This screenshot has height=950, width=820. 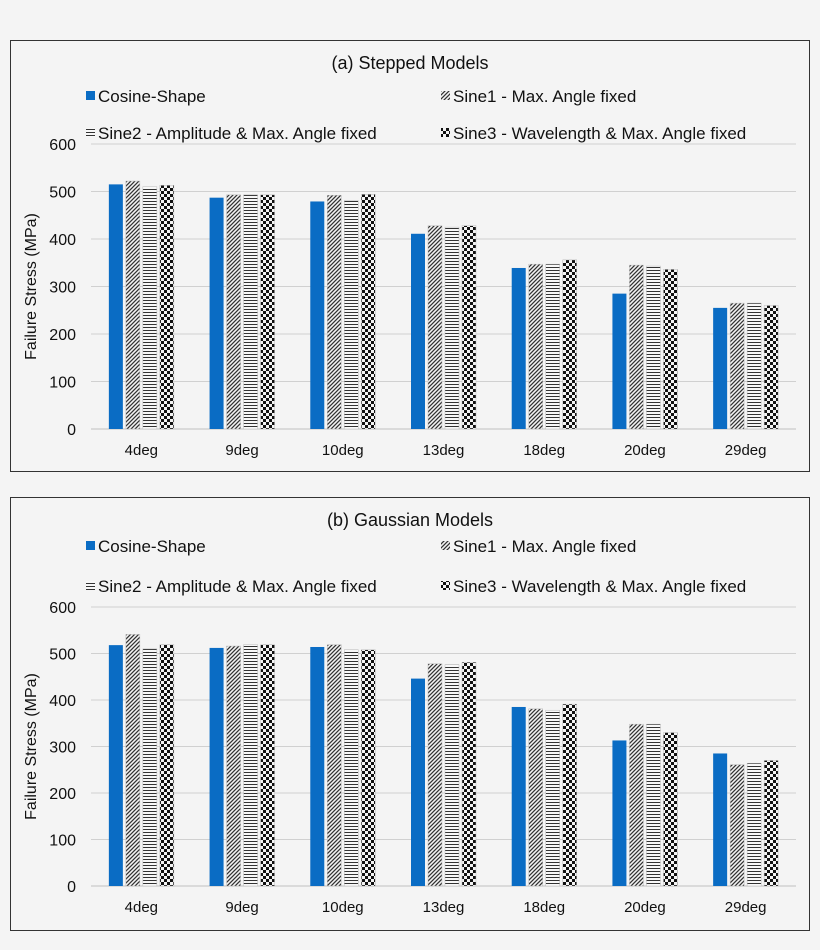 I want to click on chart-title: (a) Stepped Models, so click(x=409, y=63).